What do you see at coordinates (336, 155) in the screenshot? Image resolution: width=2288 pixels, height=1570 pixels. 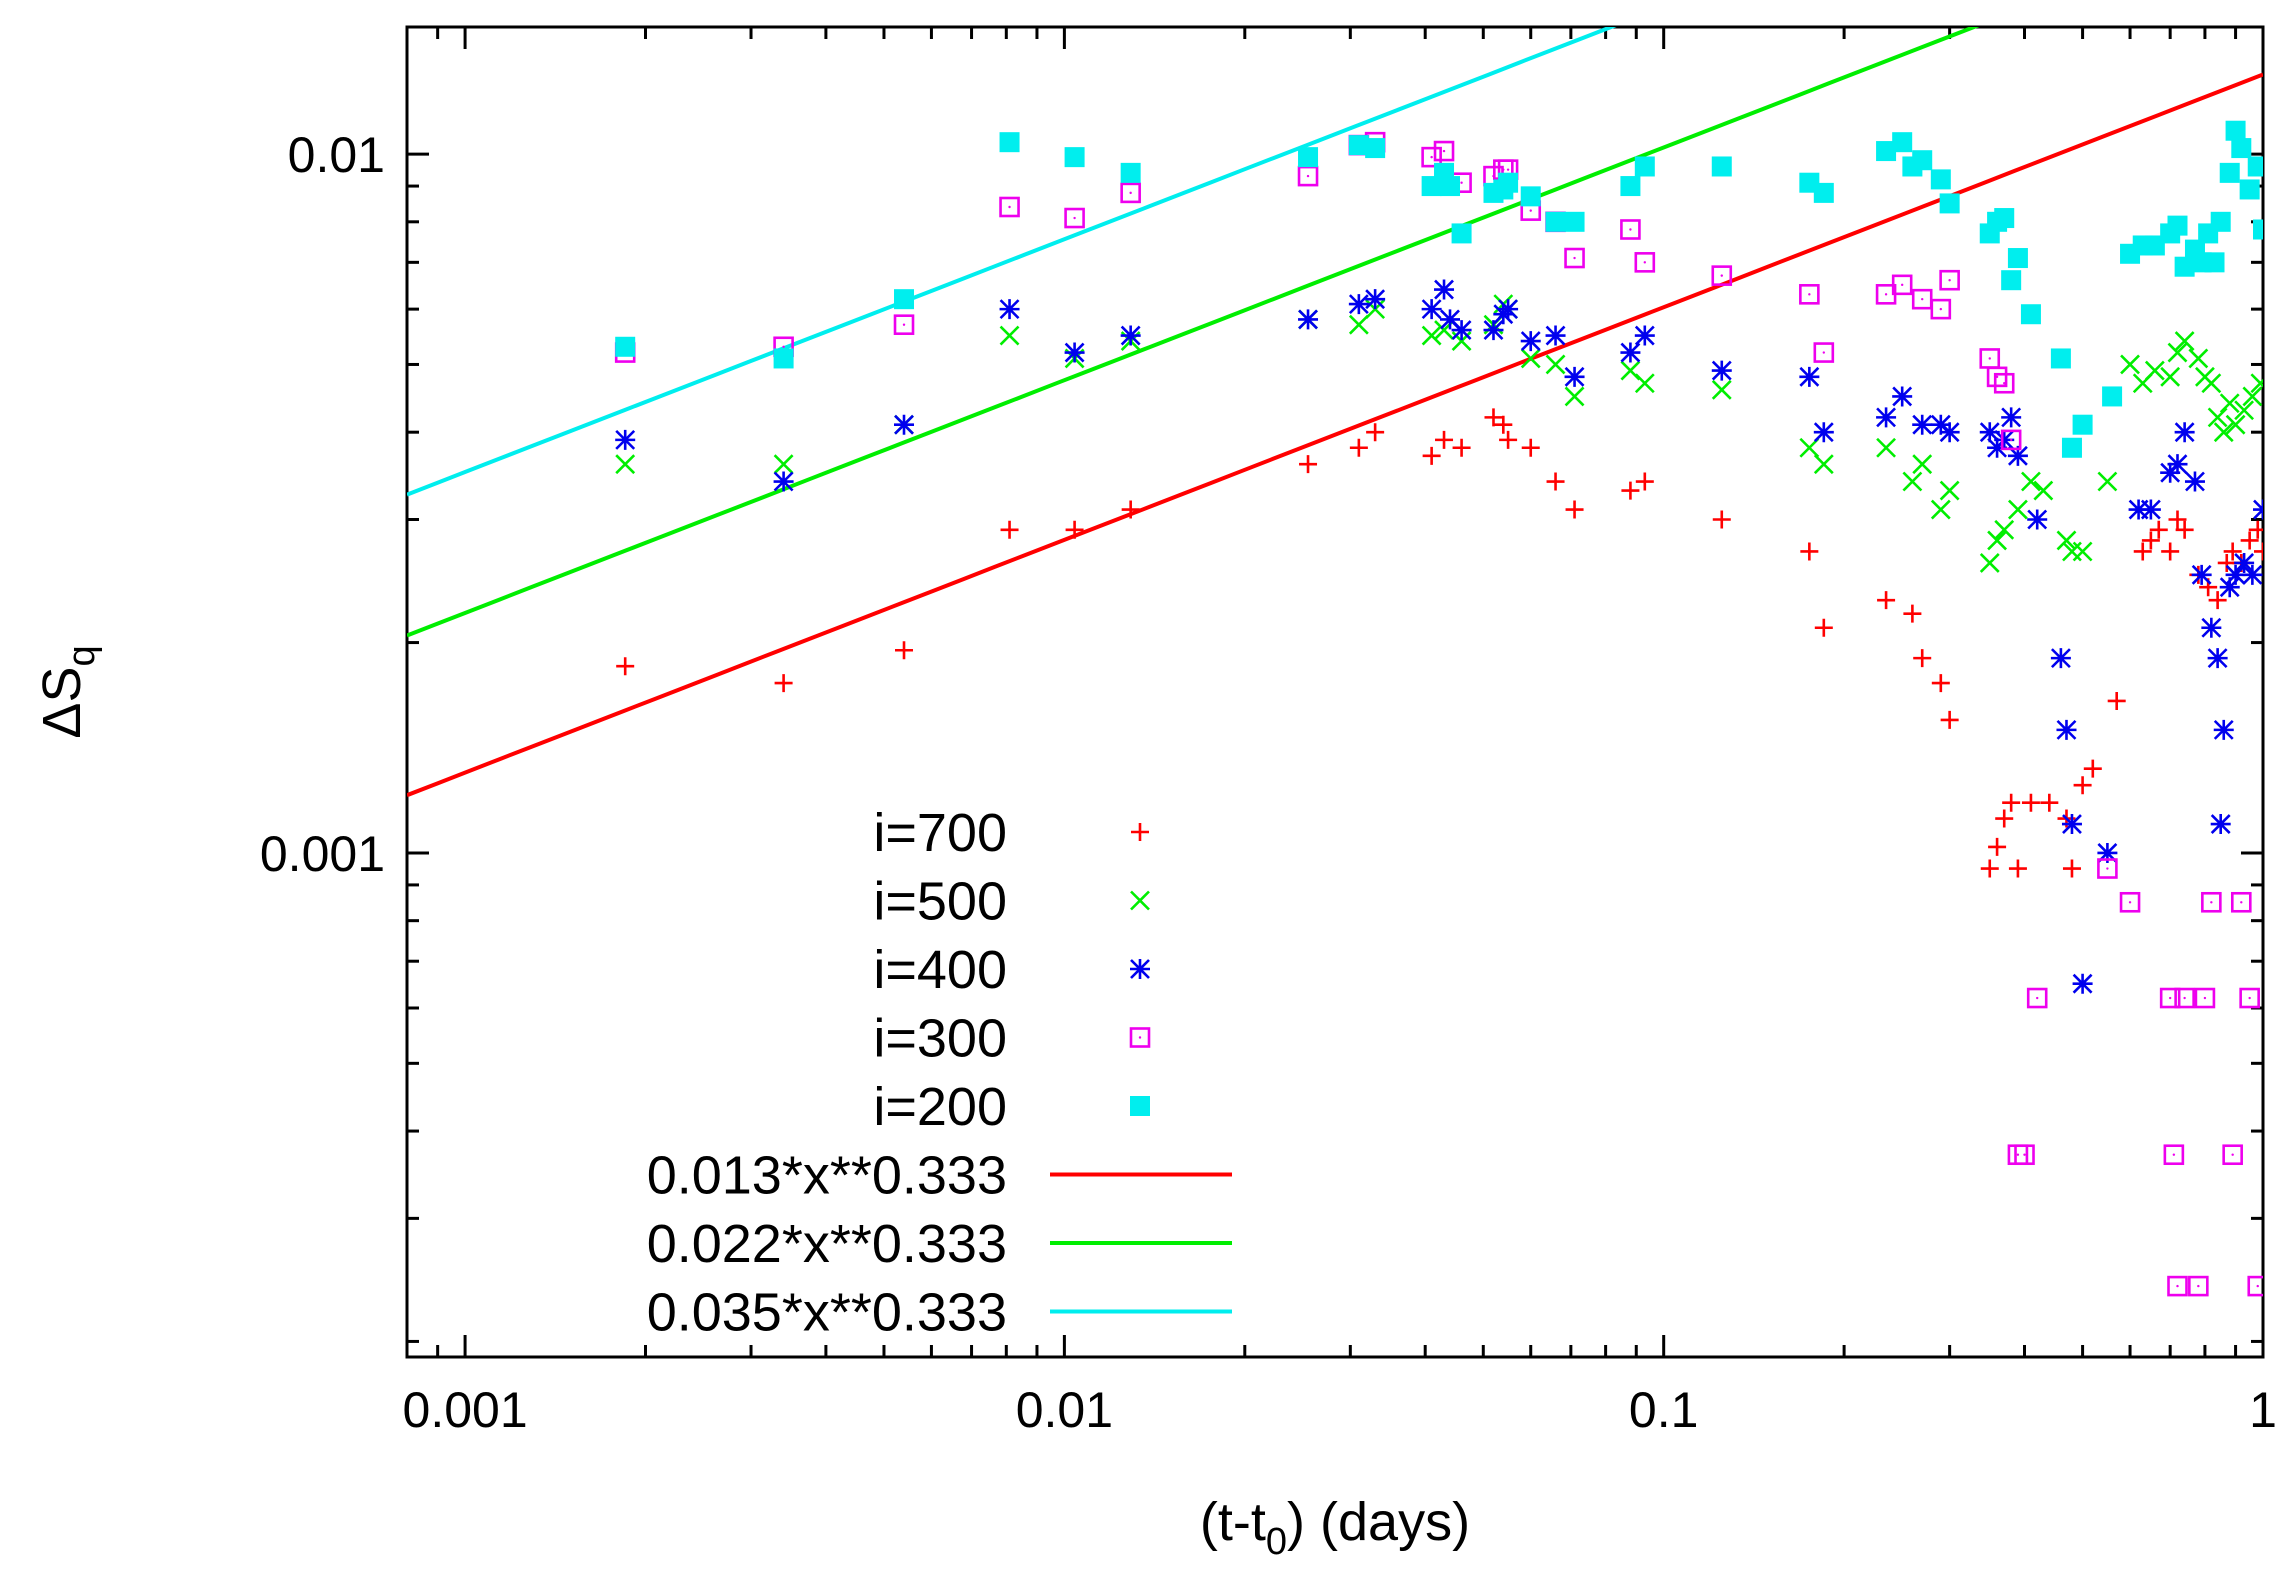 I see `y-tick-label: 0.01` at bounding box center [336, 155].